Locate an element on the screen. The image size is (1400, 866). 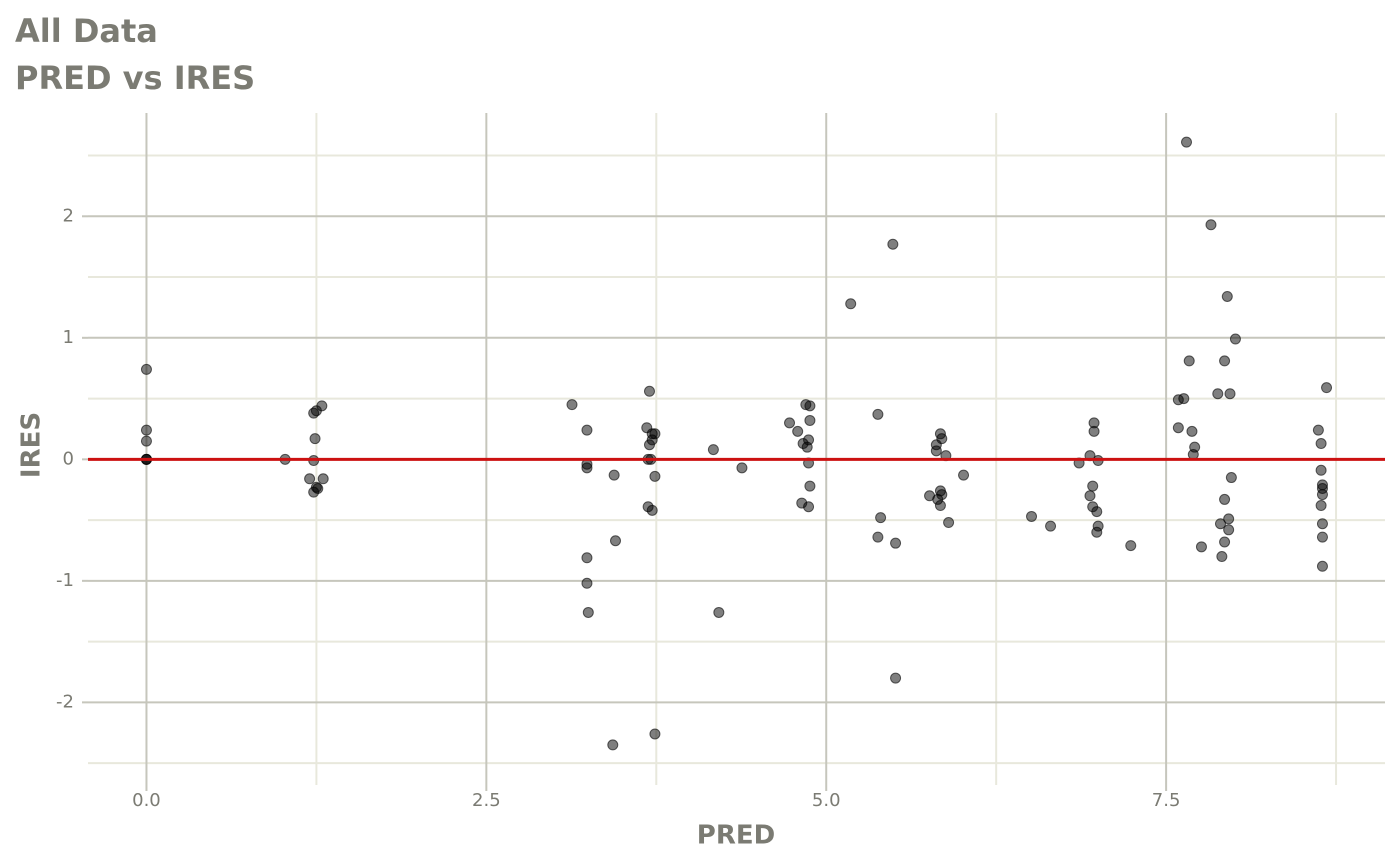
x-tick-label: 7.5 is located at coordinates (1166, 800).